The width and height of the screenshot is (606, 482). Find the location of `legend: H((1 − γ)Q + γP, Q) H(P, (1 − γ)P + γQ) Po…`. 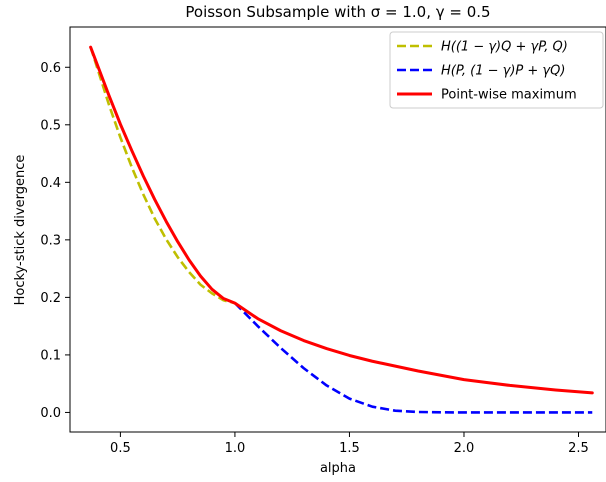

legend: H((1 − γ)Q + γP, Q) H(P, (1 − γ)P + γQ) Po… is located at coordinates (496, 70).